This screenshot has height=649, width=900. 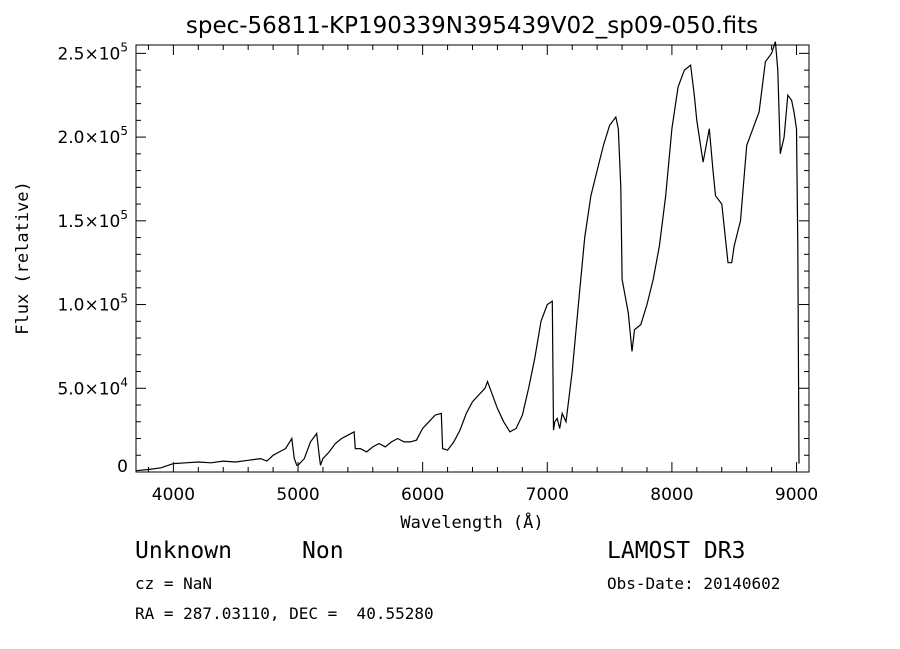 I want to click on x-tick-label-4000: 4000, so click(x=173, y=495).